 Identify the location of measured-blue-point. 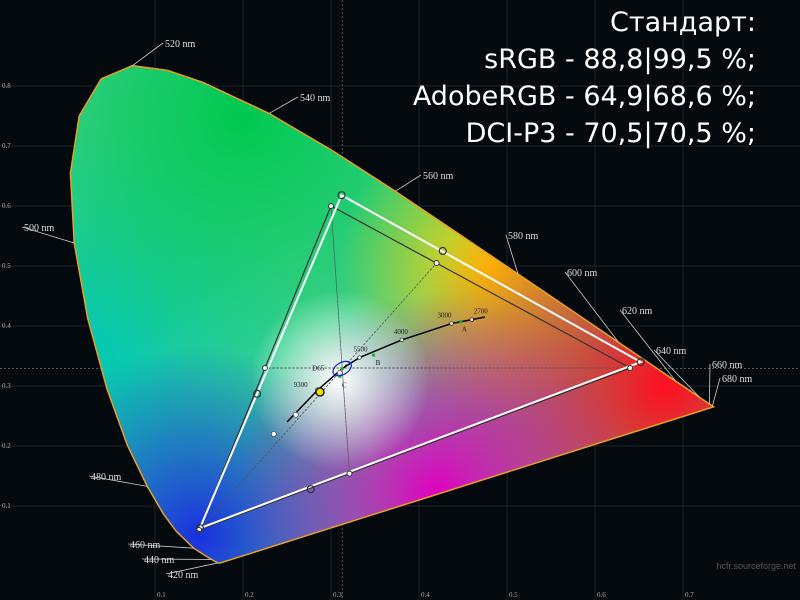
(199, 528).